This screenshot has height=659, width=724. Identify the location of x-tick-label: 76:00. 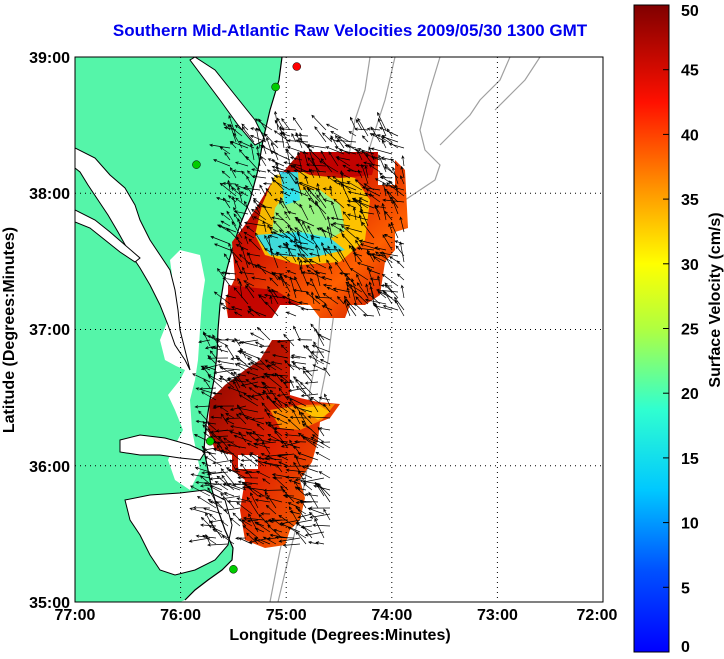
(180, 615).